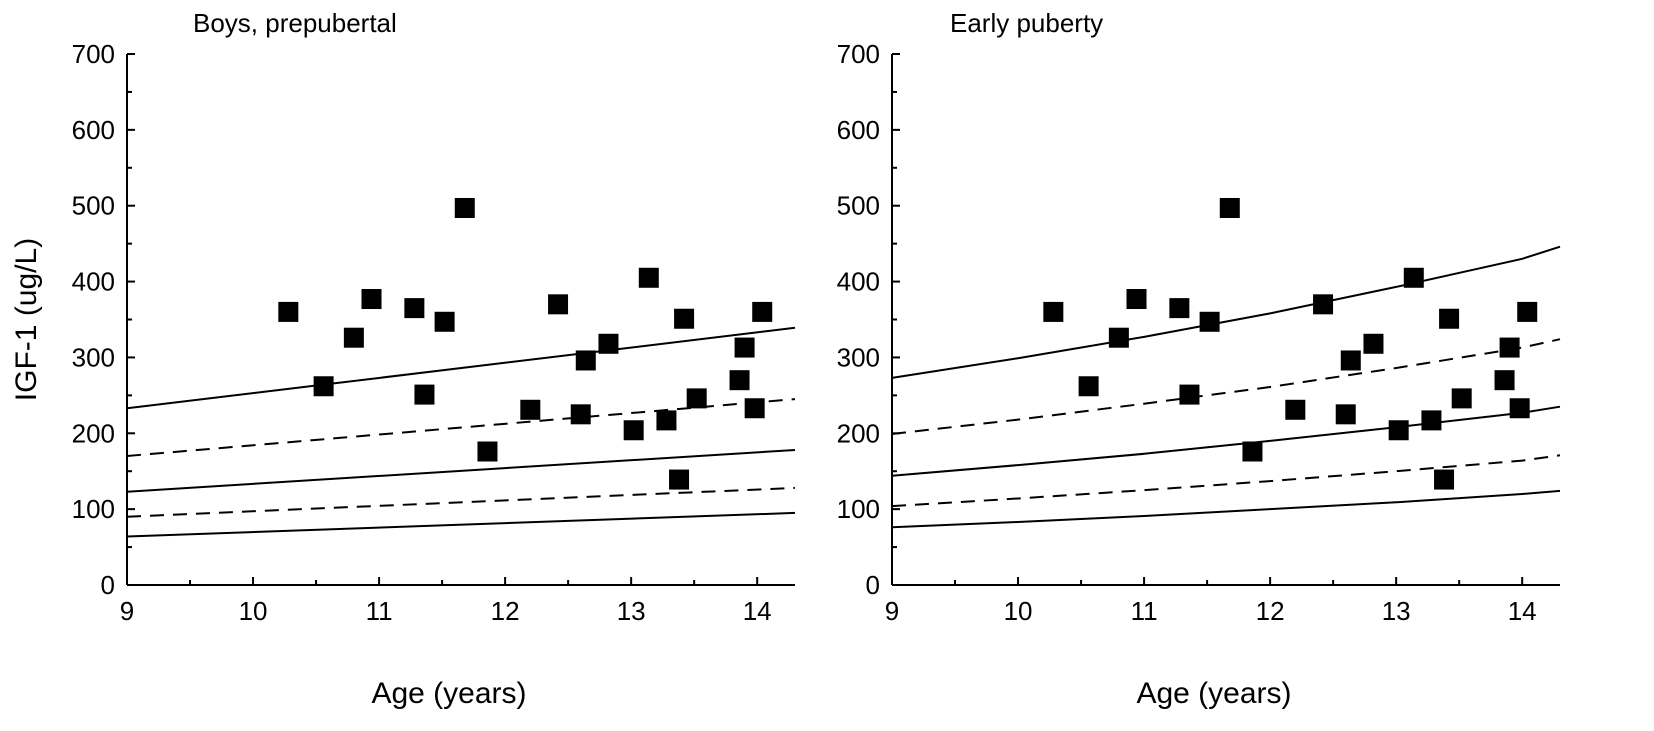  What do you see at coordinates (1026, 23) in the screenshot?
I see `panel-title: Early puberty` at bounding box center [1026, 23].